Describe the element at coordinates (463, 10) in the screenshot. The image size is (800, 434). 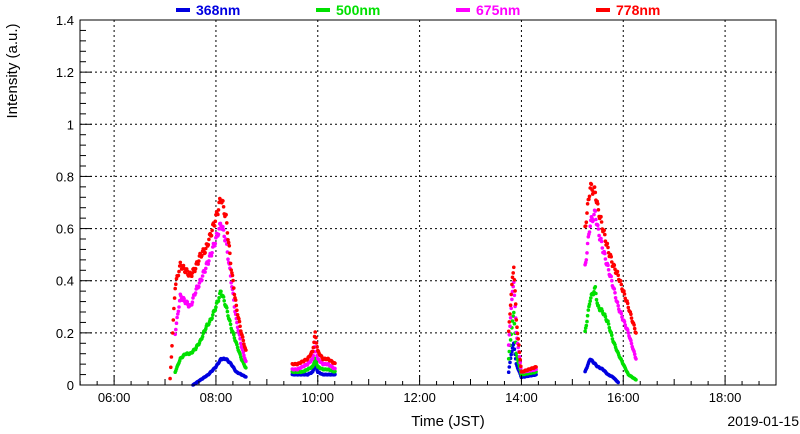
I see `legend-swatch` at that location.